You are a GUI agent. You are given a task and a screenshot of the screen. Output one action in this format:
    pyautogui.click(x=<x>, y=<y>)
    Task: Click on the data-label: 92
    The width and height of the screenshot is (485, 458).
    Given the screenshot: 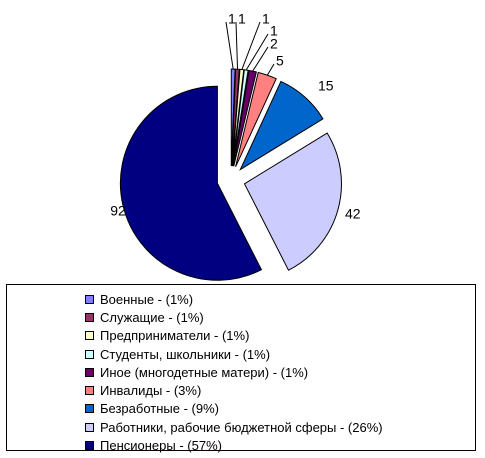 What is the action you would take?
    pyautogui.click(x=118, y=211)
    